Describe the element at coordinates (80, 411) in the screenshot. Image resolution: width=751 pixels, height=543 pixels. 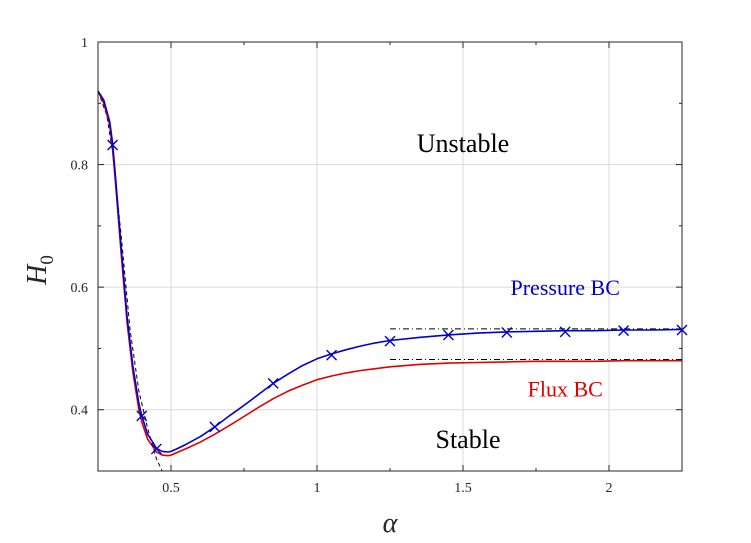
I see `y-tick-label: 0.4` at that location.